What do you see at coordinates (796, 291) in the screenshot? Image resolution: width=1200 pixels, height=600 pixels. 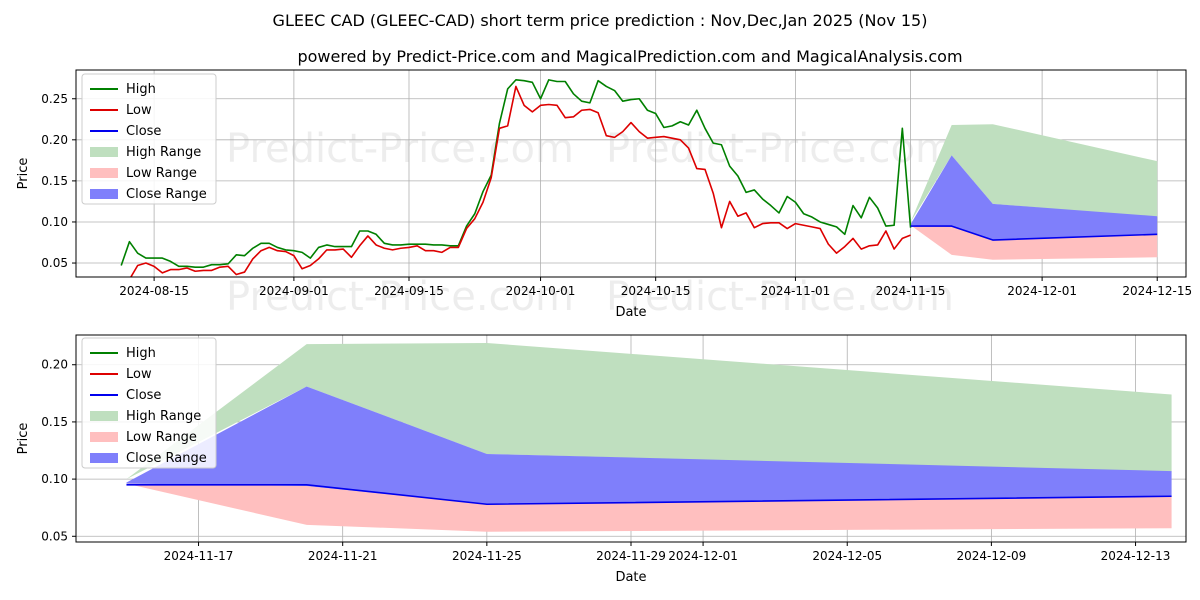 I see `x-tick-label: 2024-11-01` at bounding box center [796, 291].